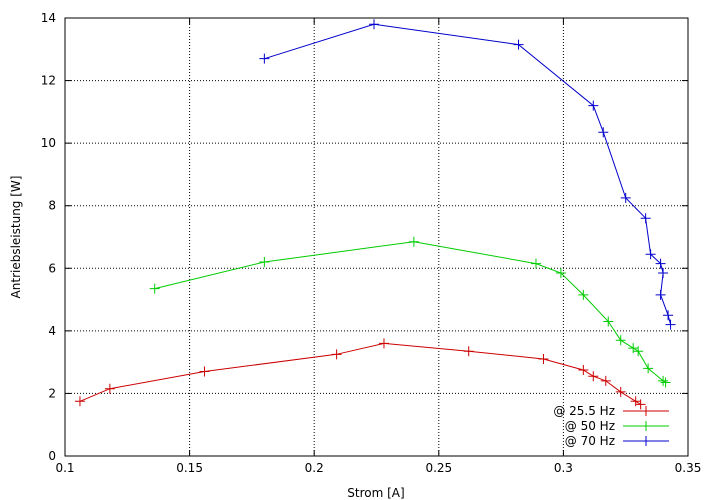 The width and height of the screenshot is (713, 500). Describe the element at coordinates (64, 468) in the screenshot. I see `x-tick-label: 0.1` at that location.